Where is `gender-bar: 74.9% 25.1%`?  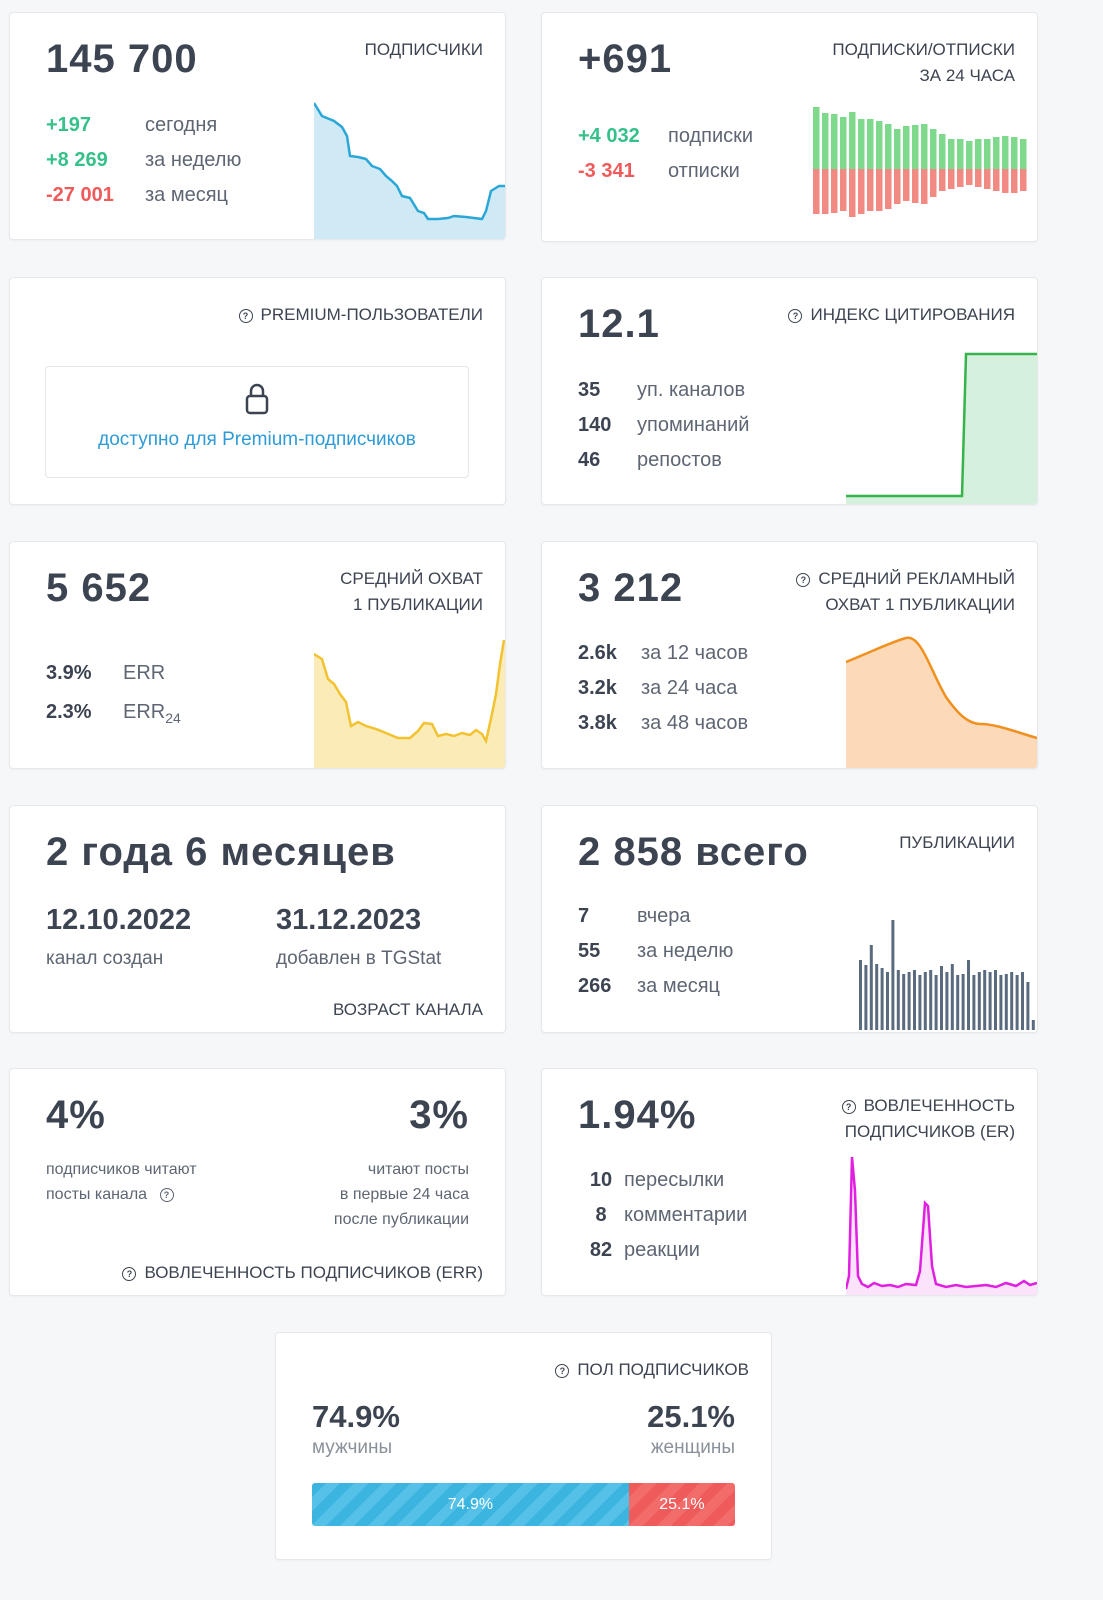
gender-bar: 74.9% 25.1% is located at coordinates (523, 1504).